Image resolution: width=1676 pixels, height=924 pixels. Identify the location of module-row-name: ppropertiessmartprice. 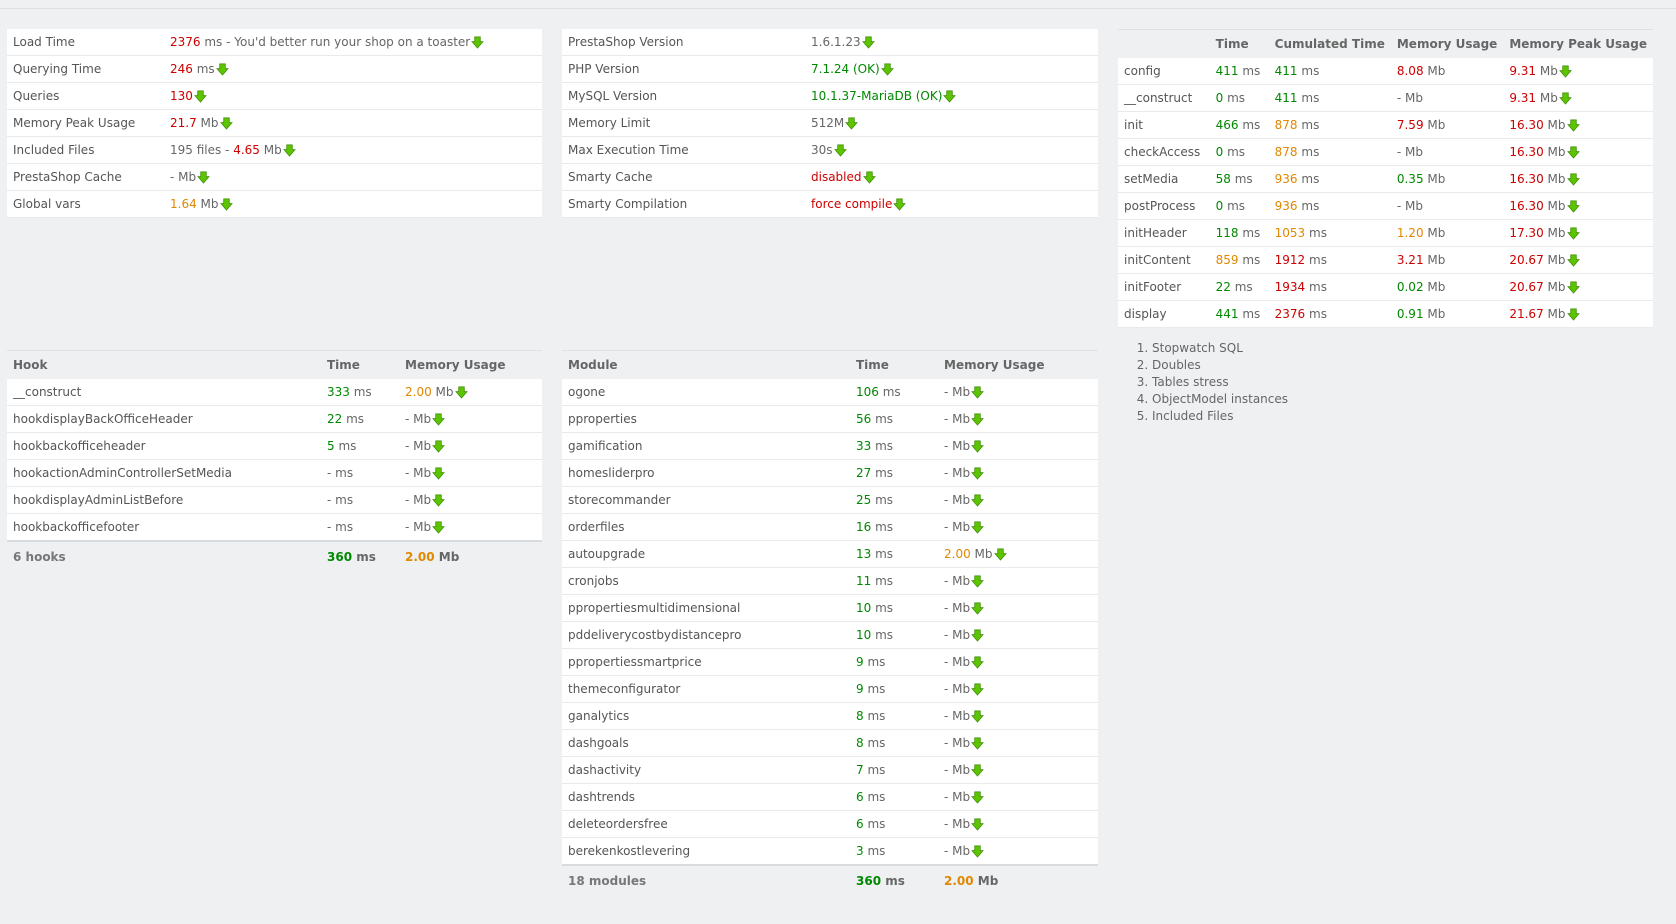
(706, 662).